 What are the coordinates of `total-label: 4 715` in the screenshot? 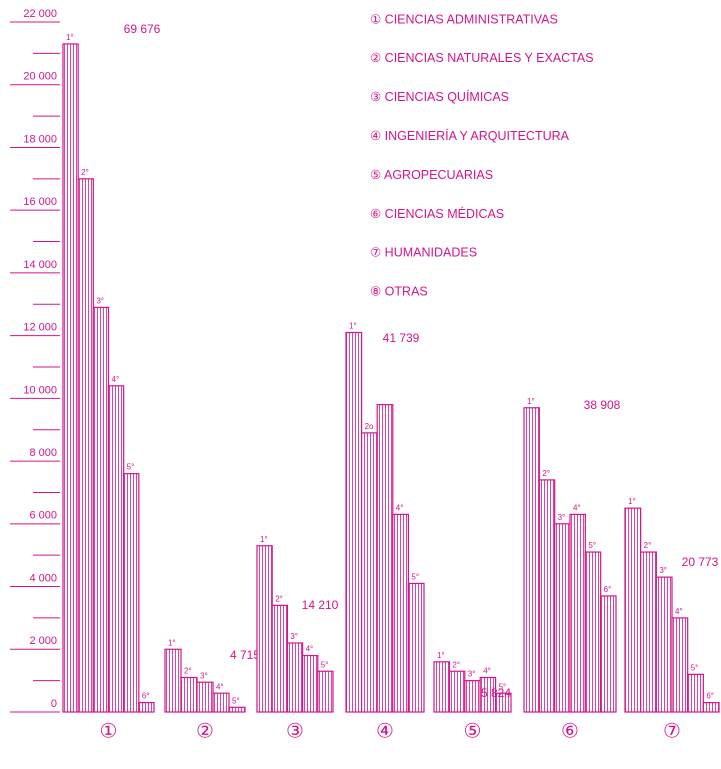 It's located at (245, 655).